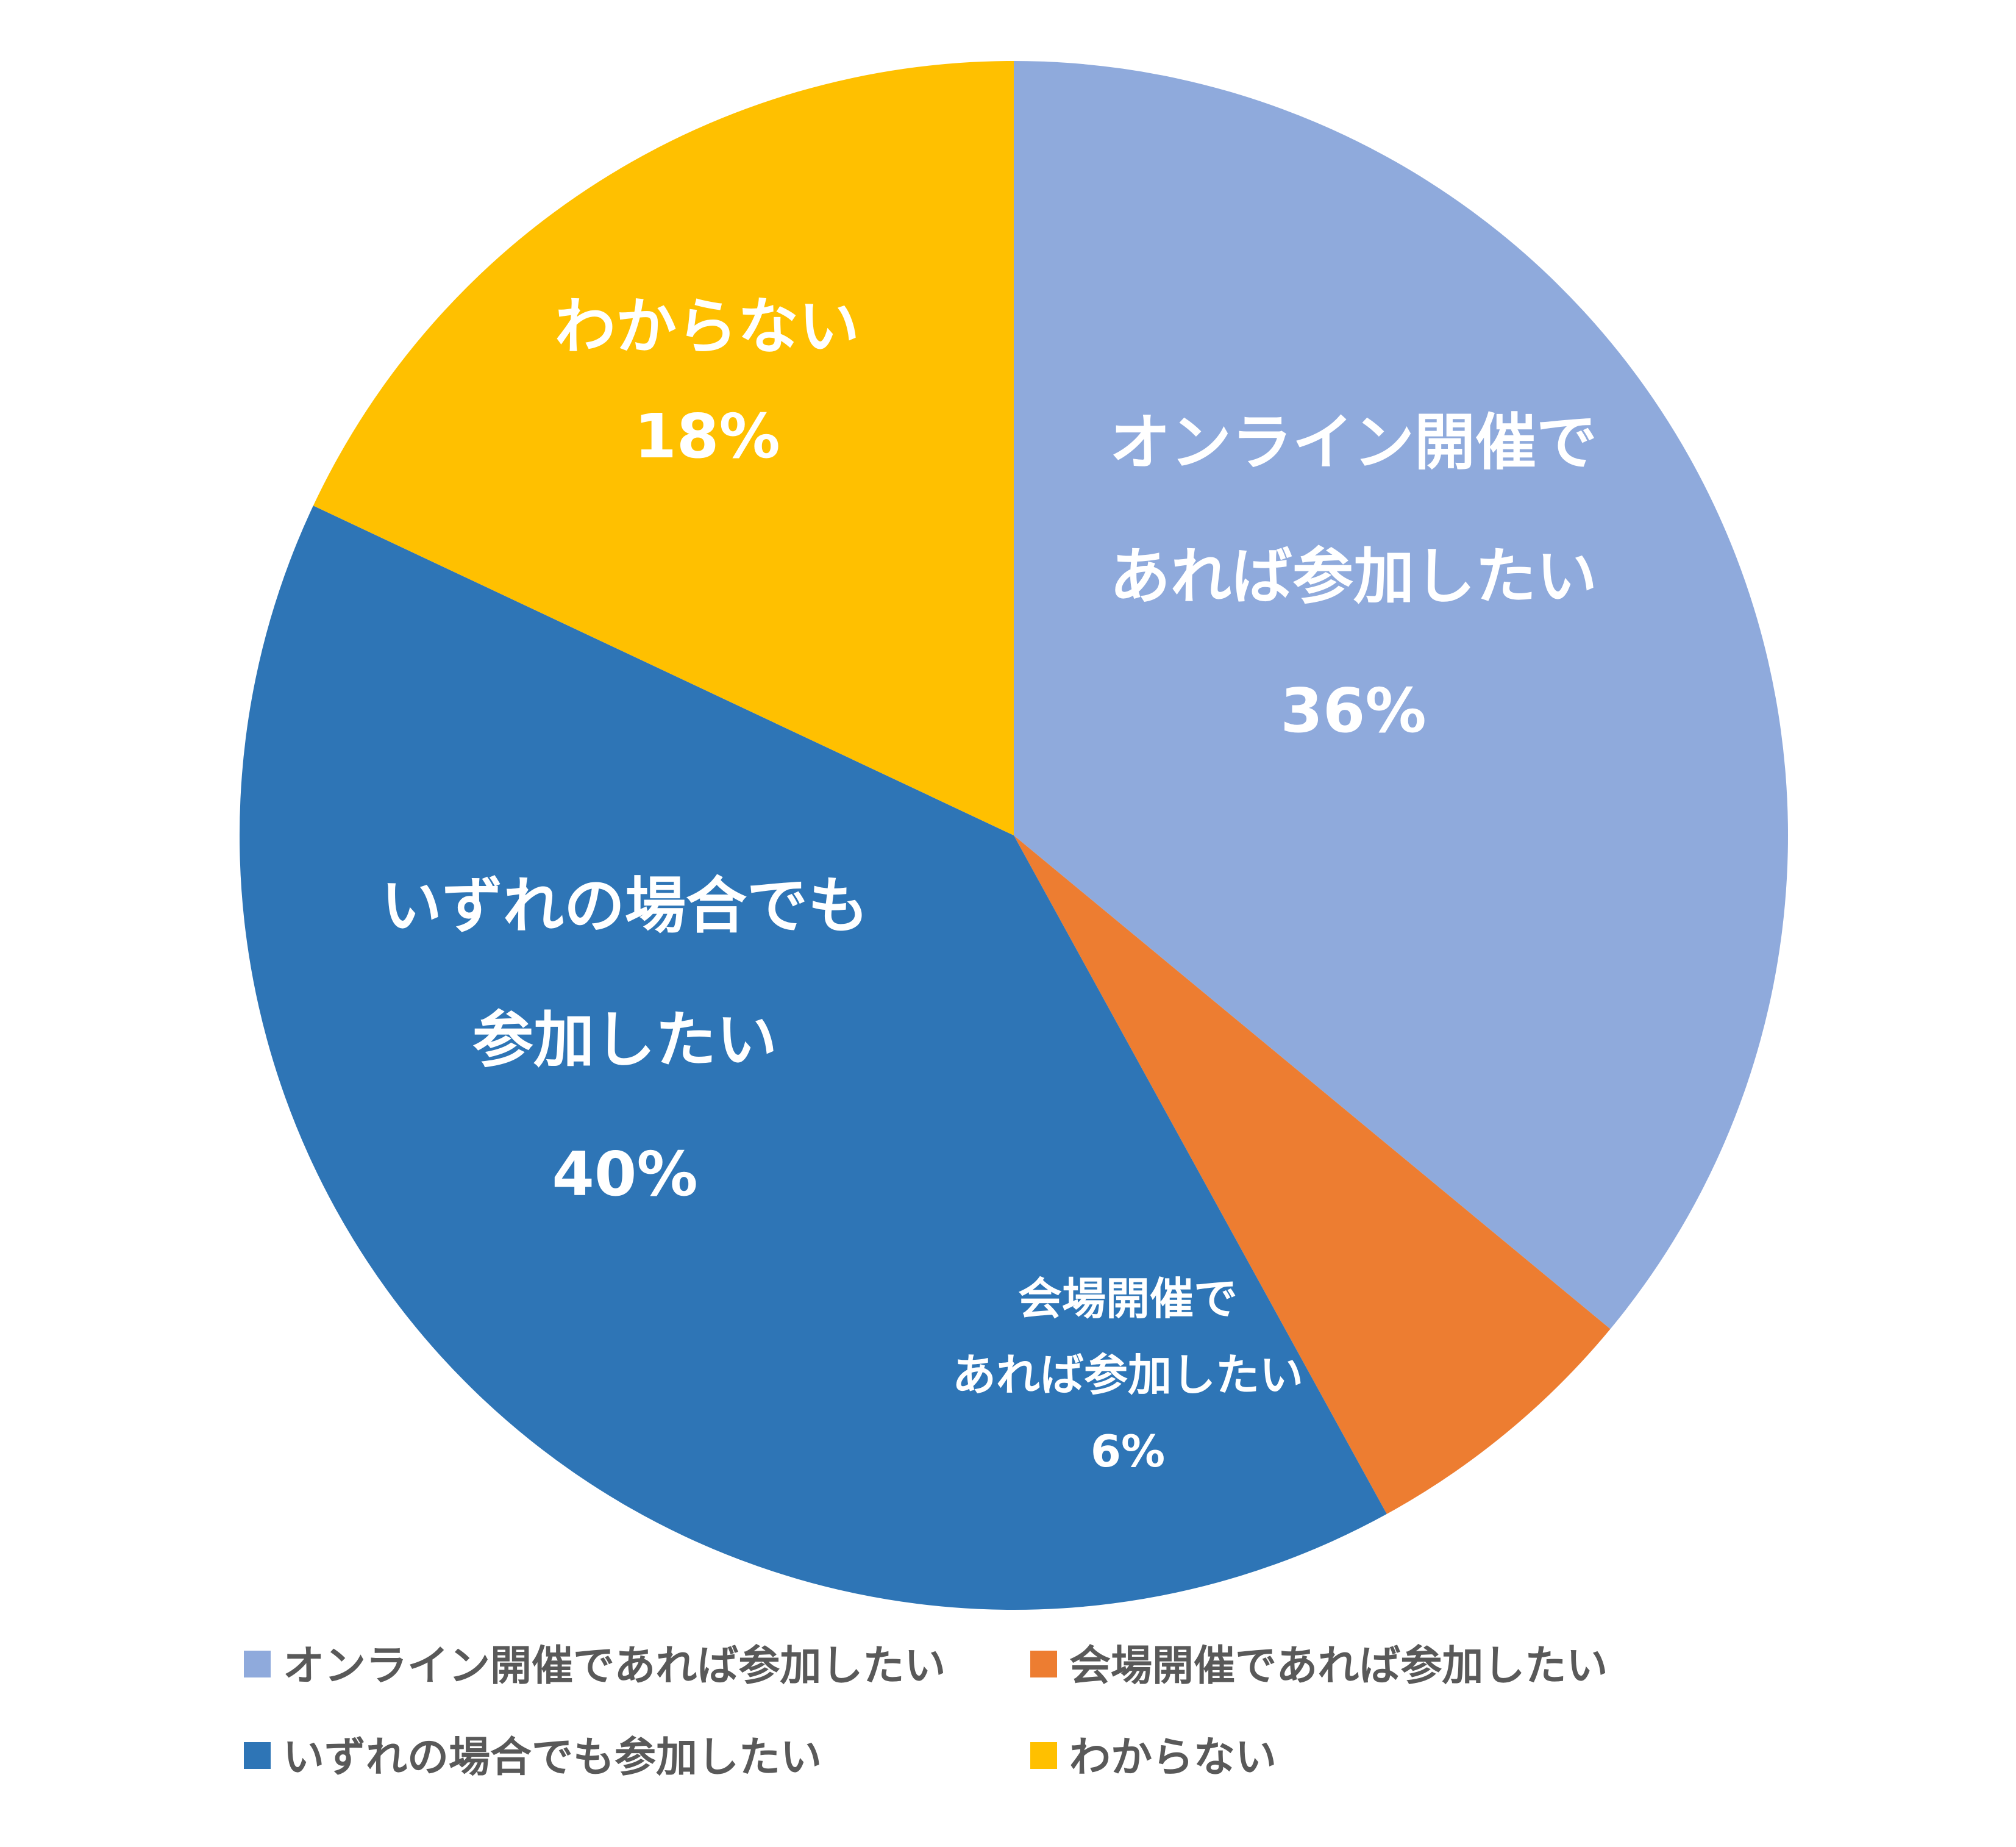 This screenshot has height=1847, width=2016. I want to click on legend-label: いずれの場合でも参加したい, so click(552, 1758).